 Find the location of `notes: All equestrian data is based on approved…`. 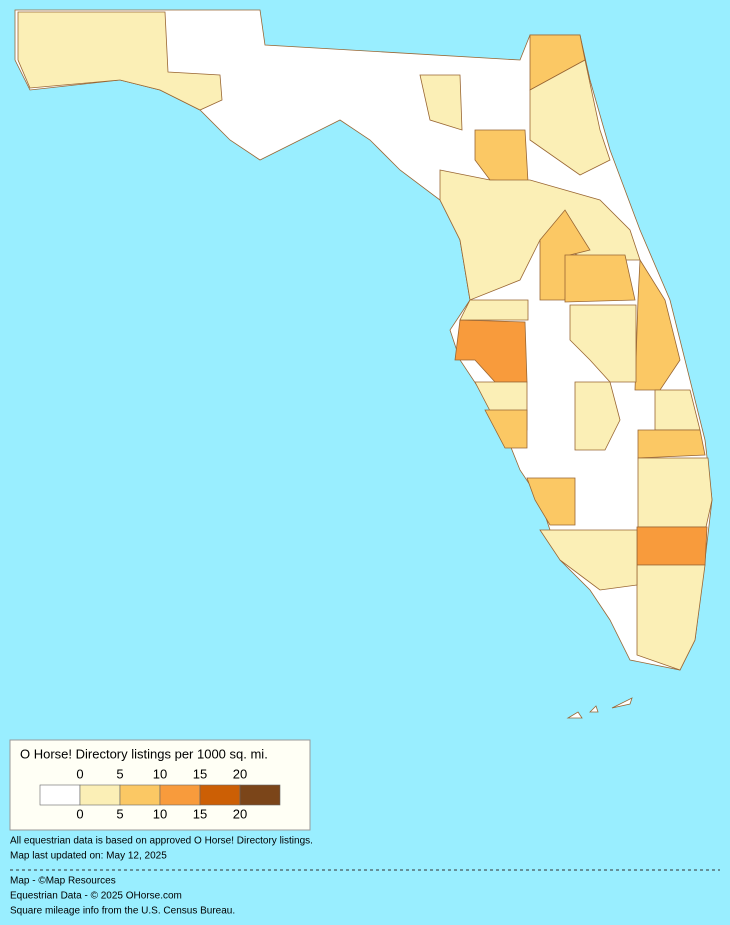

notes: All equestrian data is based on approved… is located at coordinates (161, 849).